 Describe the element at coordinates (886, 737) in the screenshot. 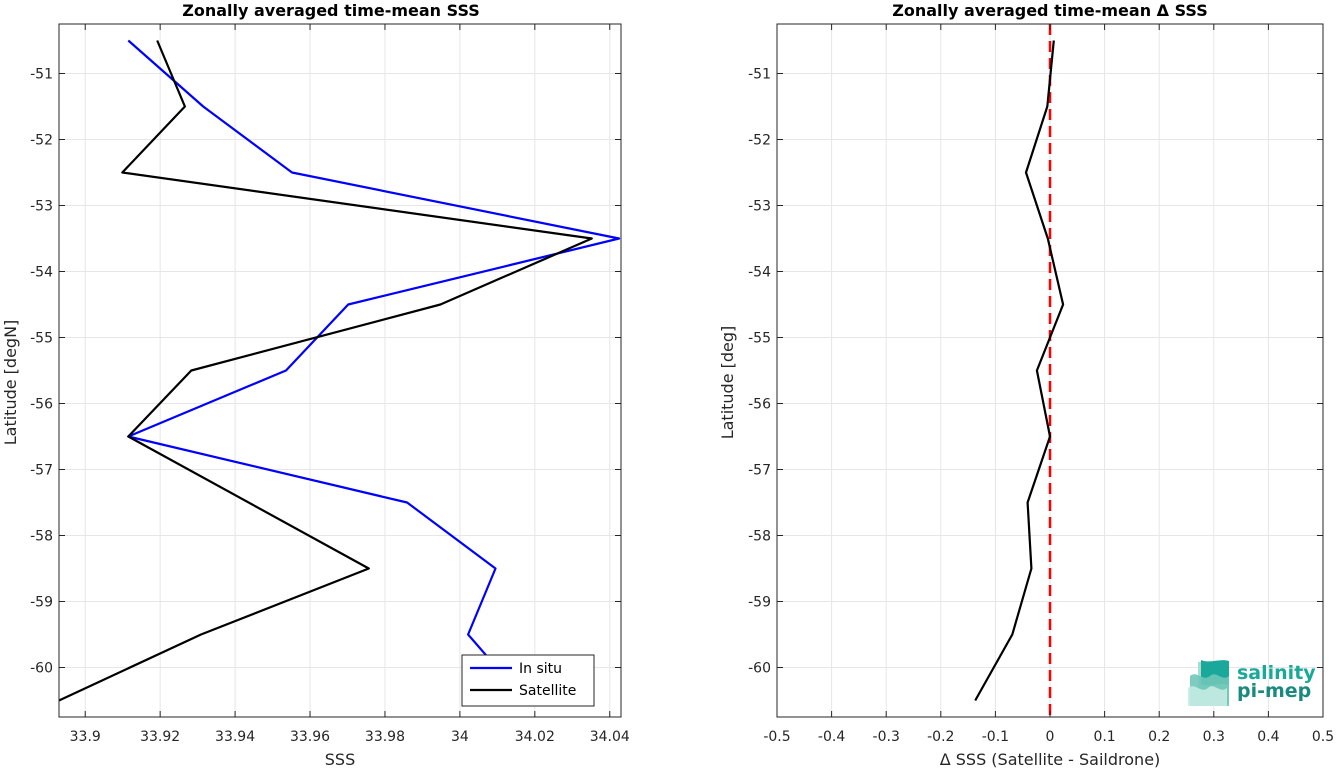

I see `x-tick-label: -0.3` at that location.